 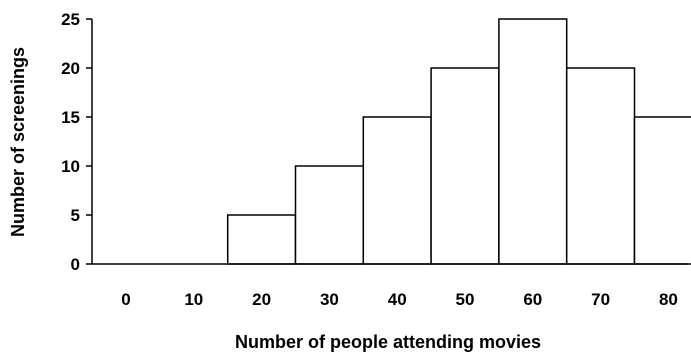 I want to click on y-tick-label: 15, so click(x=70, y=117).